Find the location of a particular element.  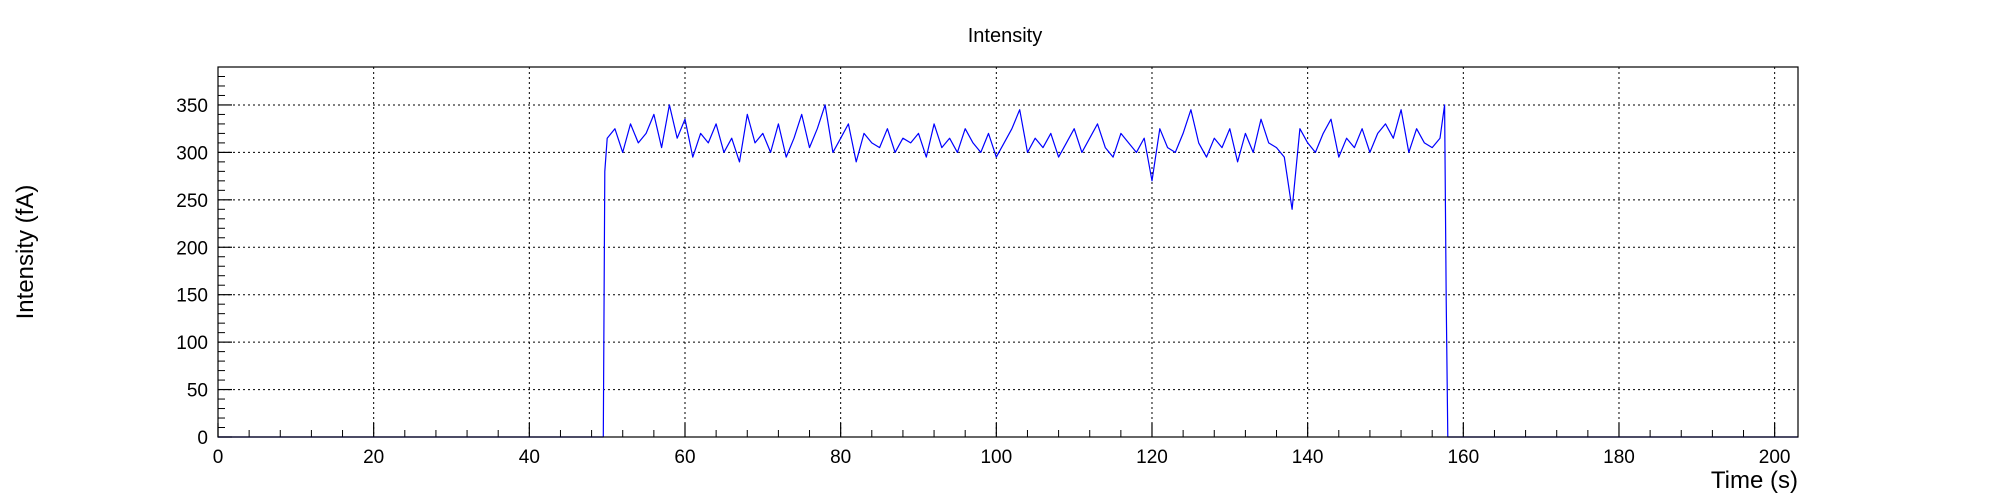

y-axis-title: Intensity (fA) is located at coordinates (25, 252).